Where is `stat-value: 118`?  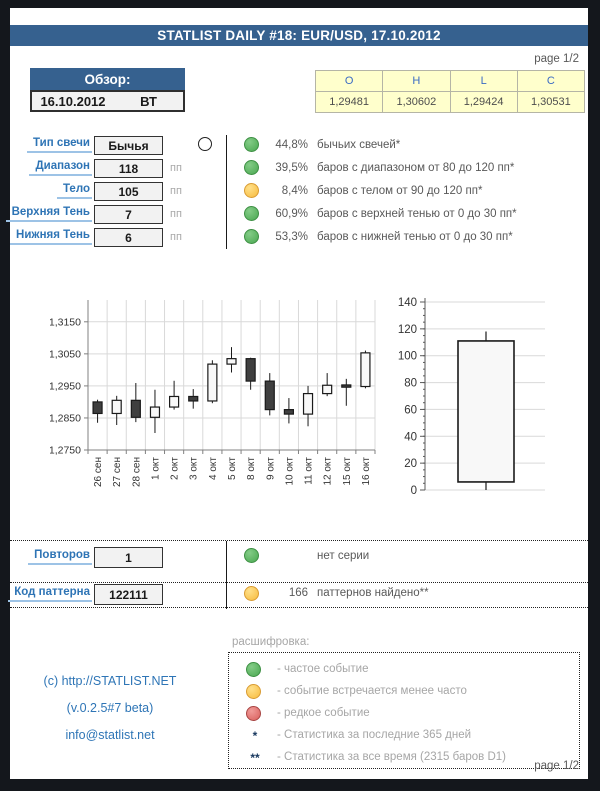 stat-value: 118 is located at coordinates (128, 168).